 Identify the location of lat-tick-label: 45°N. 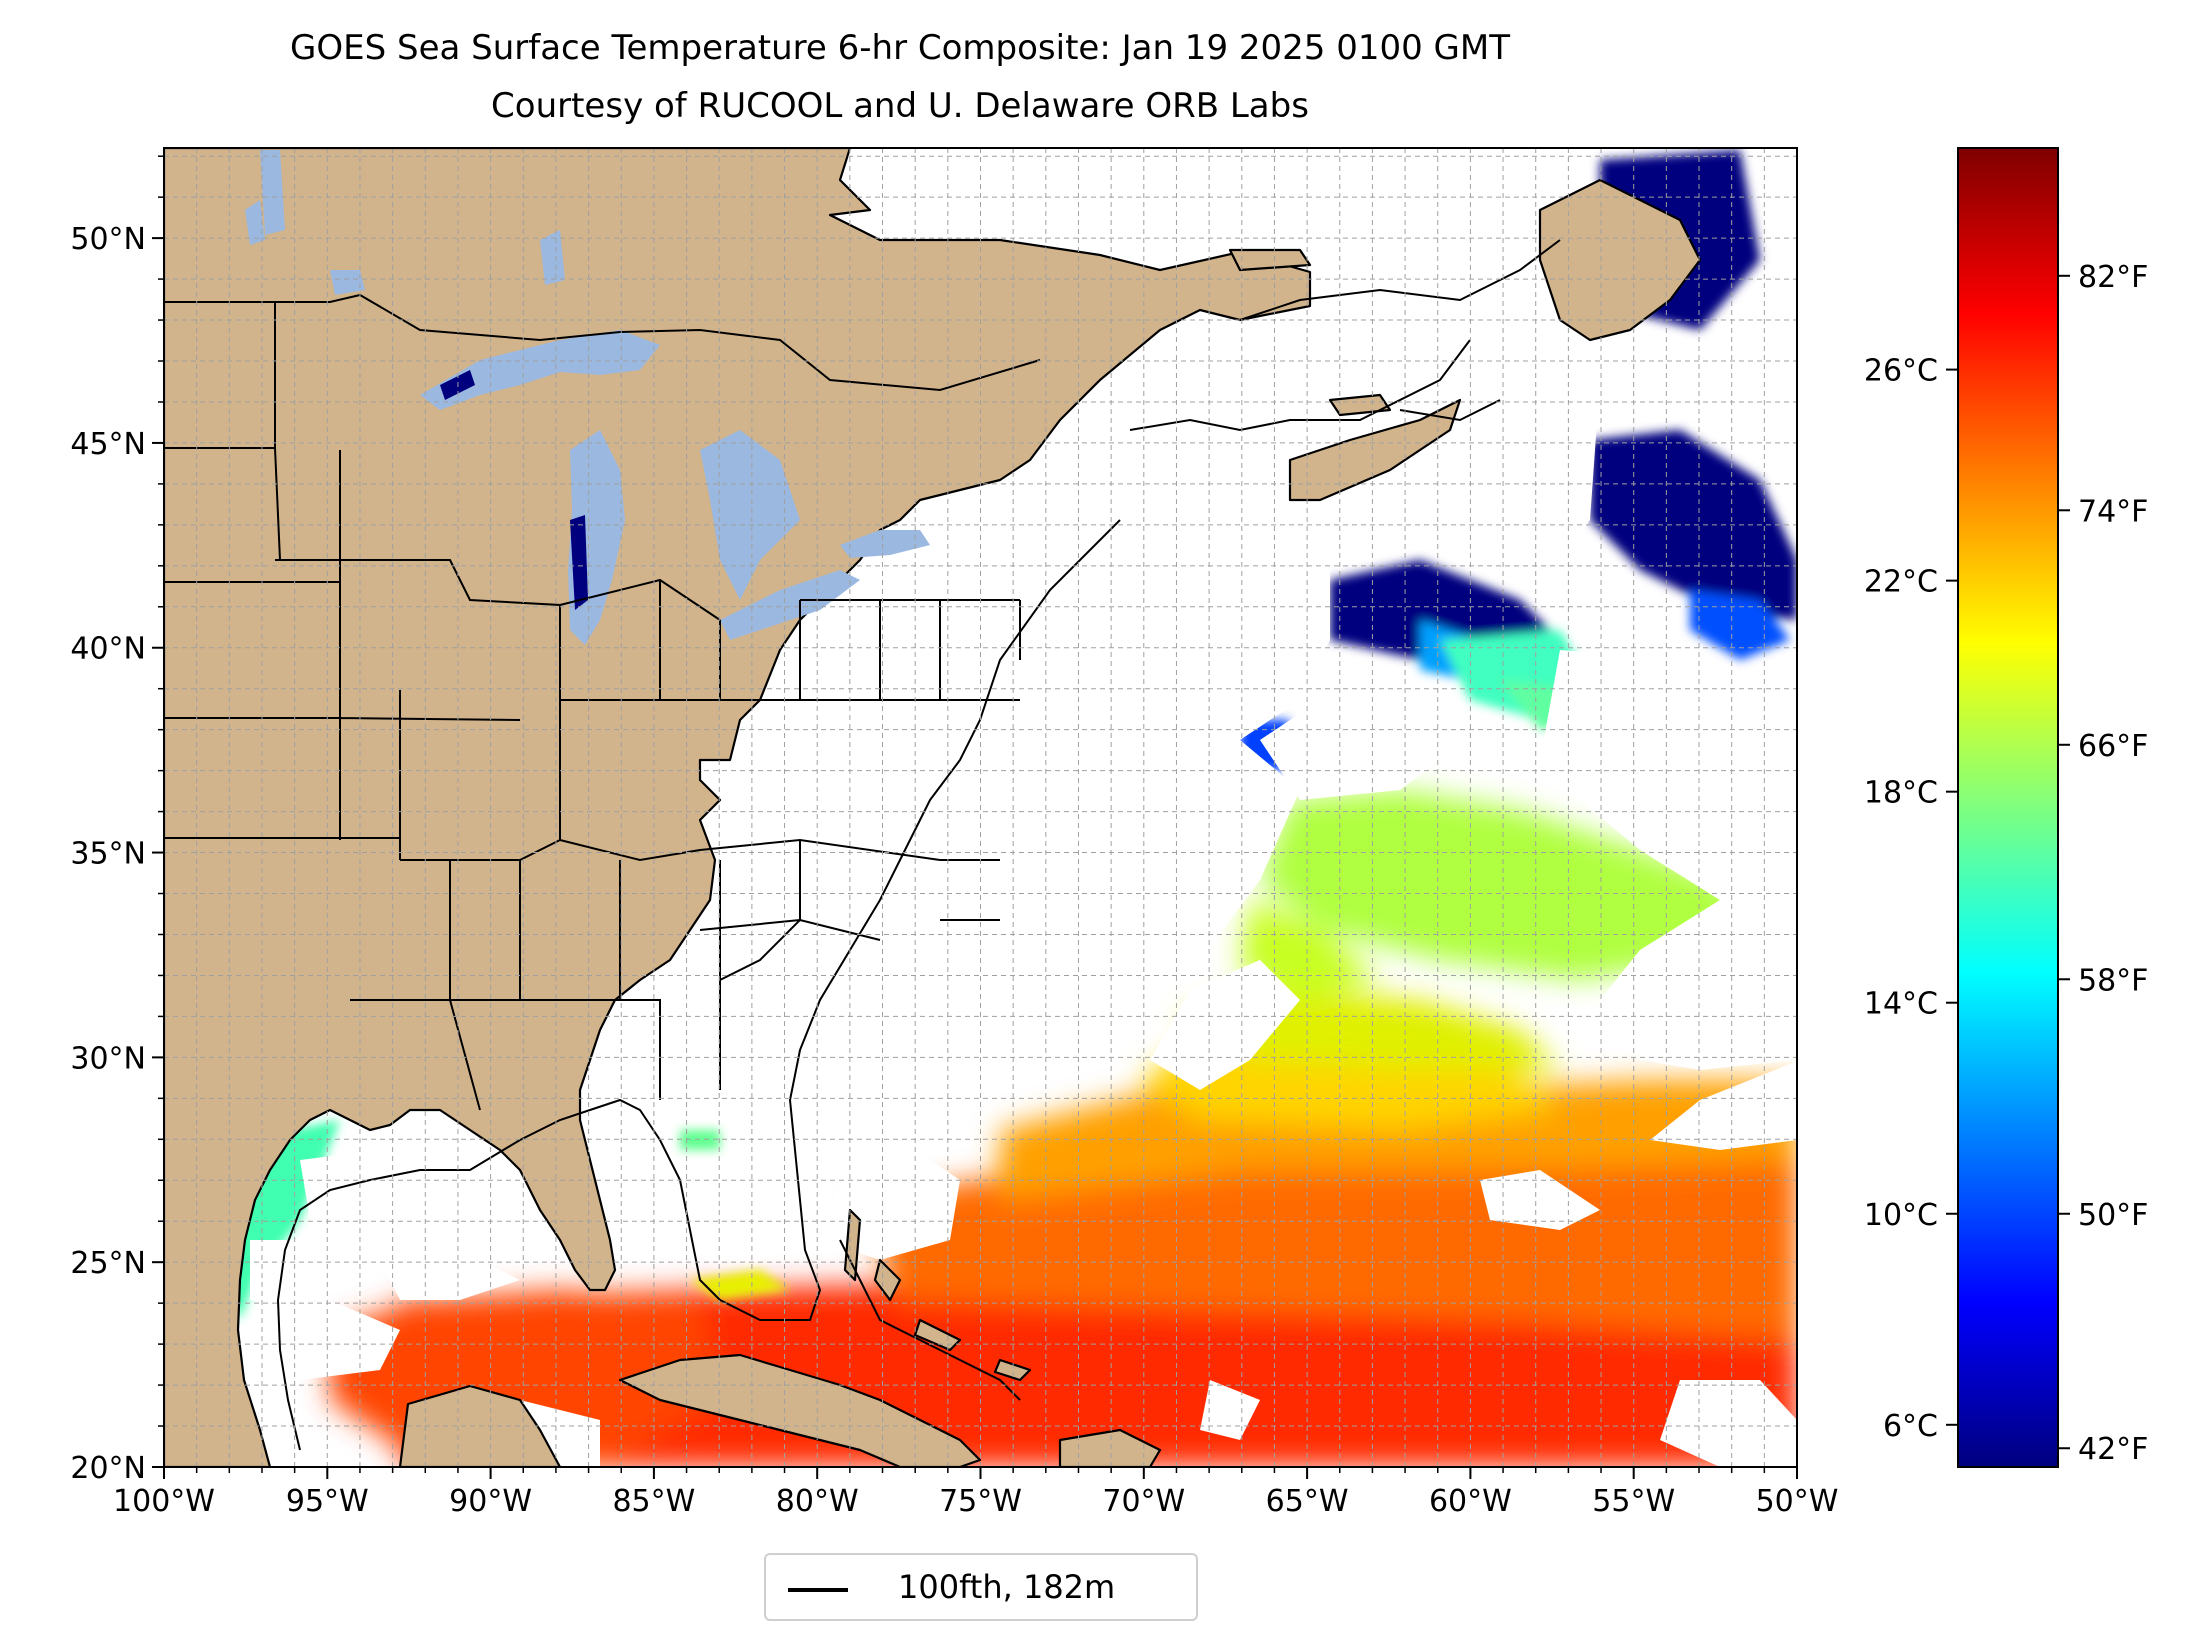
(108, 444).